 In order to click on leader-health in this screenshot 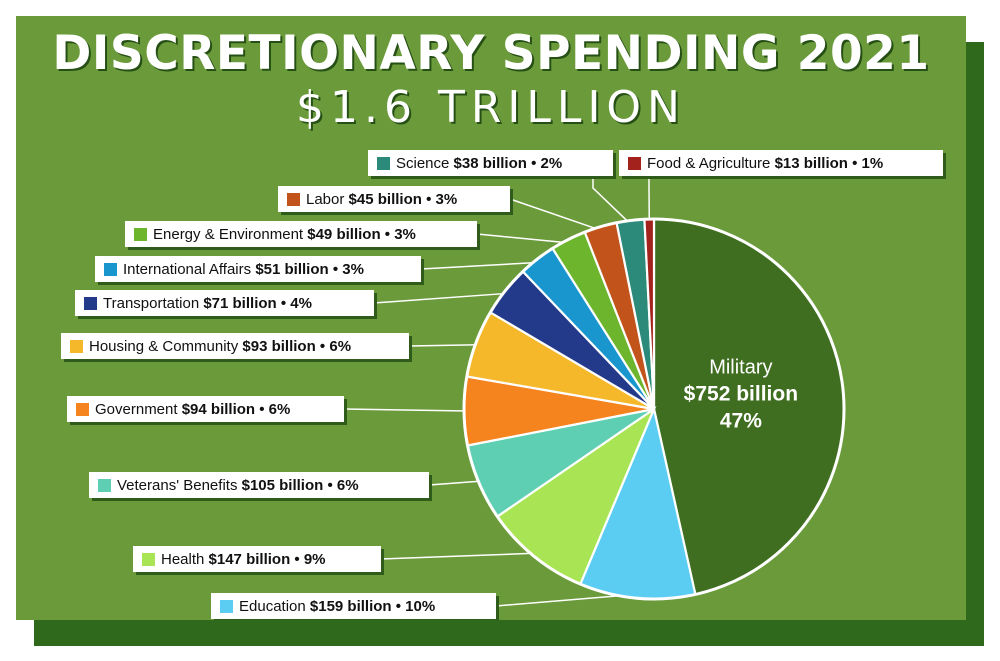, I will do `click(458, 556)`.